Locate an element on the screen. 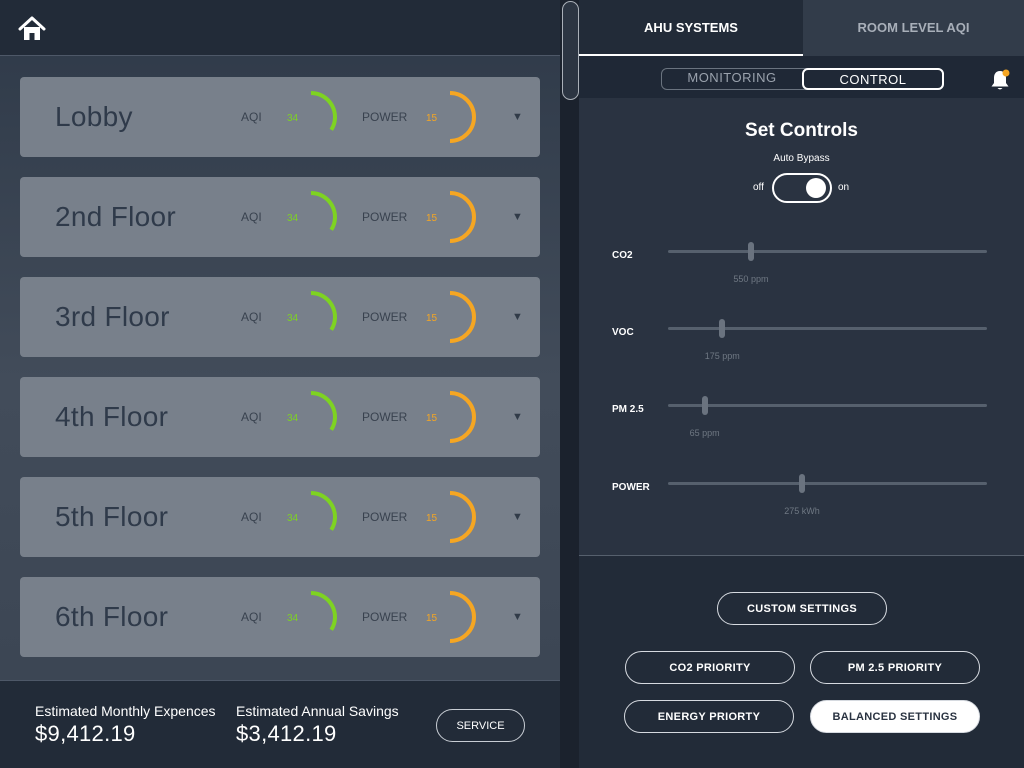 This screenshot has width=1024, height=768. floor-card-1: Lobby AQI 34 POWER 15 ▼ is located at coordinates (280, 117).